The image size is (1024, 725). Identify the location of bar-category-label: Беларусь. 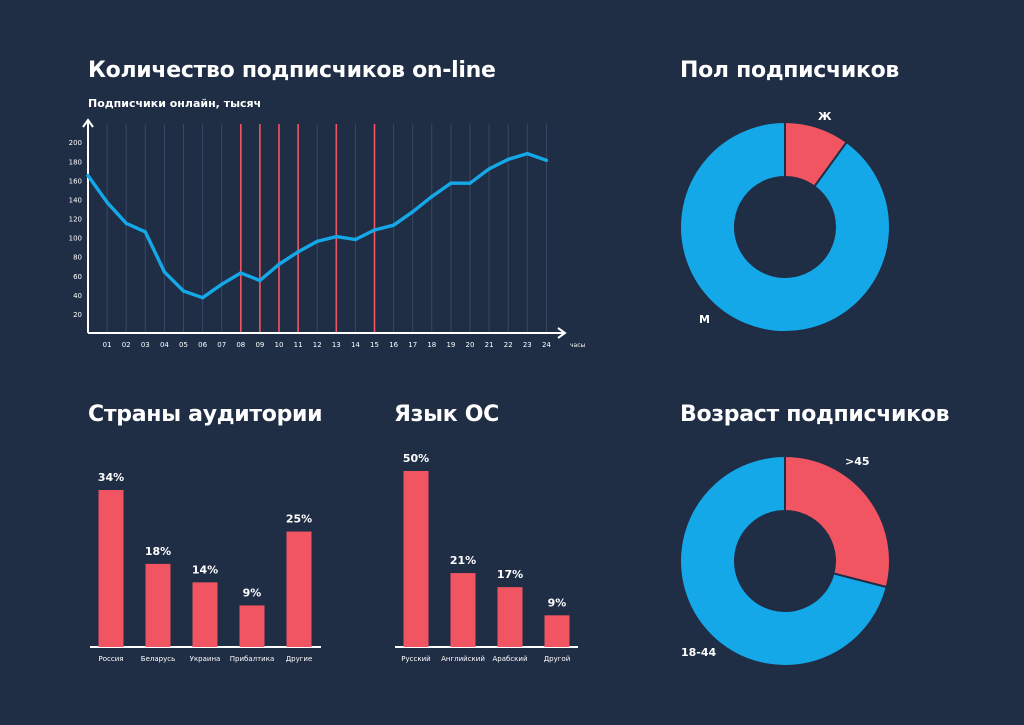
(158, 659).